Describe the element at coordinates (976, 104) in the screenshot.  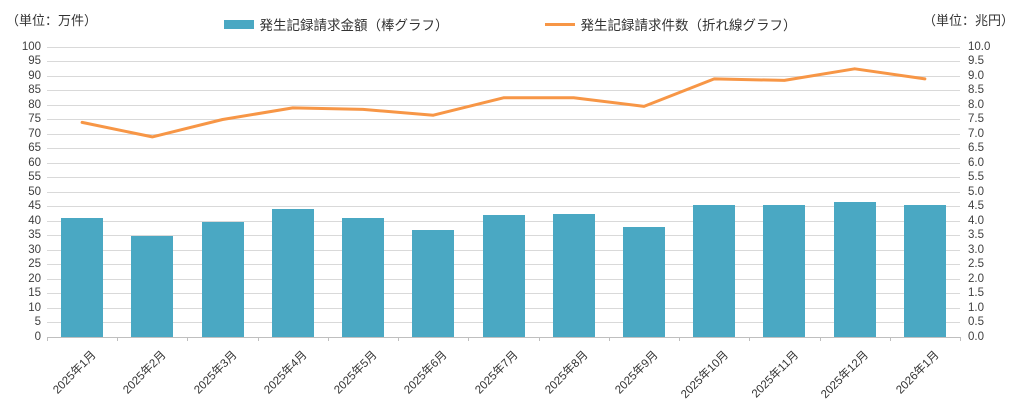
I see `right-axis-tick-label: 8.0` at that location.